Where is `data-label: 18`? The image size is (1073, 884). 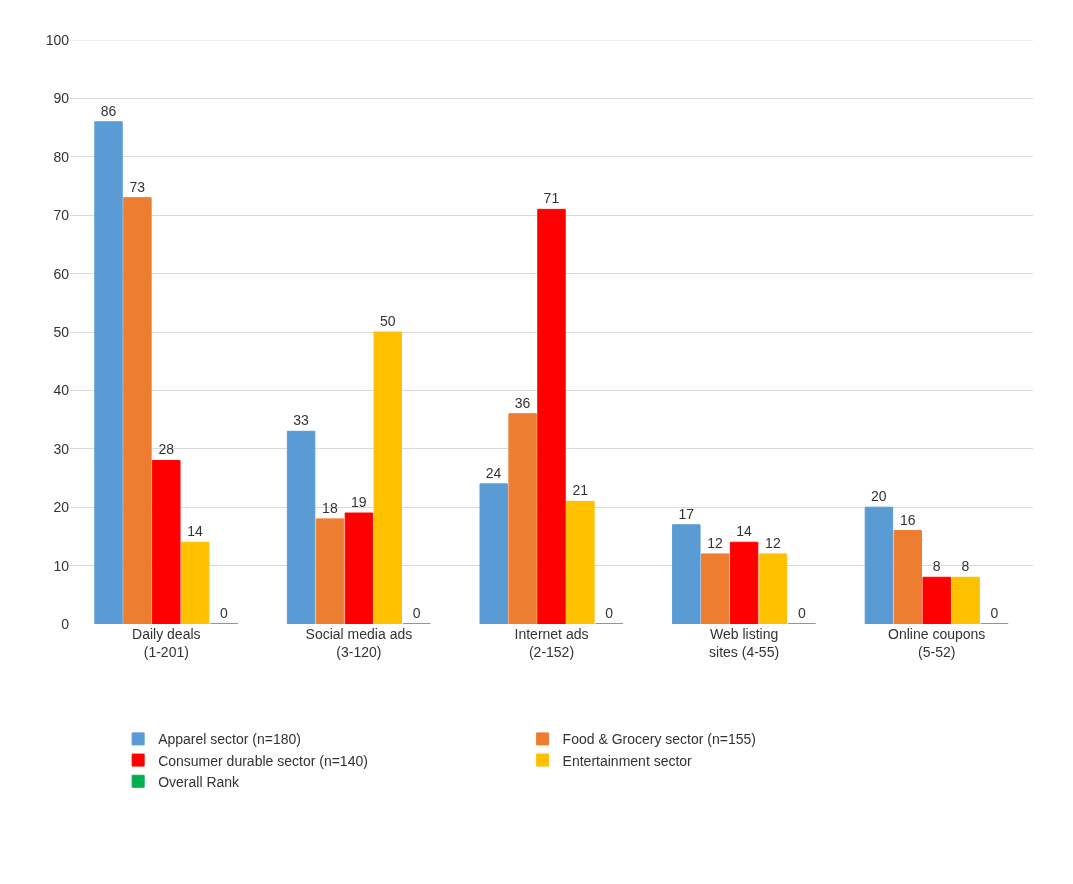
data-label: 18 is located at coordinates (330, 507).